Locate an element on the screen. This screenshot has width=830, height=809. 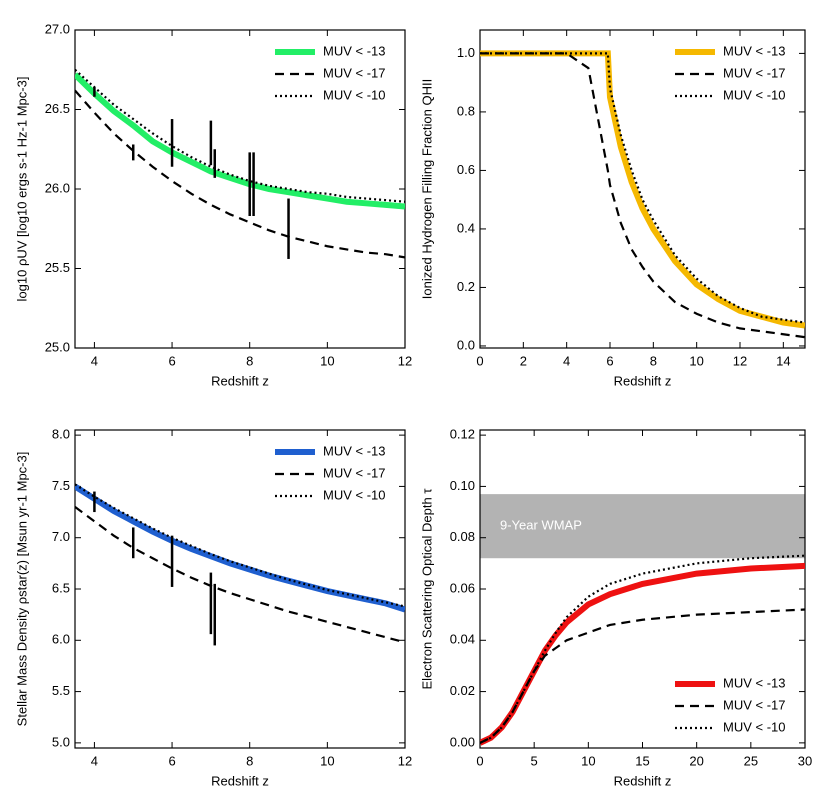
y-axis-label: log10 ρUV [log10 ergs s-1 Hz-1 Mpc-3] is located at coordinates (21, 189).